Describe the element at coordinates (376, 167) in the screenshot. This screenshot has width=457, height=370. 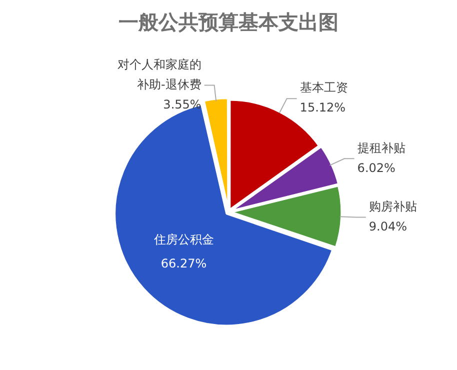
I see `data-label: 6.02%` at that location.